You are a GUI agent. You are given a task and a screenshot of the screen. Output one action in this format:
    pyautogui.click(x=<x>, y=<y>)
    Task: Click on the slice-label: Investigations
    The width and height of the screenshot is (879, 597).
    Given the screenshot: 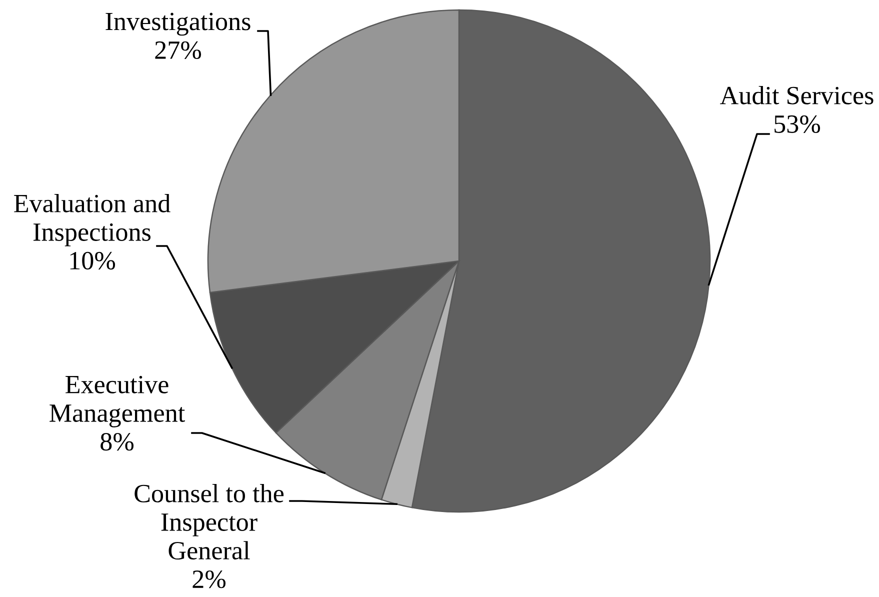 What is the action you would take?
    pyautogui.click(x=178, y=24)
    